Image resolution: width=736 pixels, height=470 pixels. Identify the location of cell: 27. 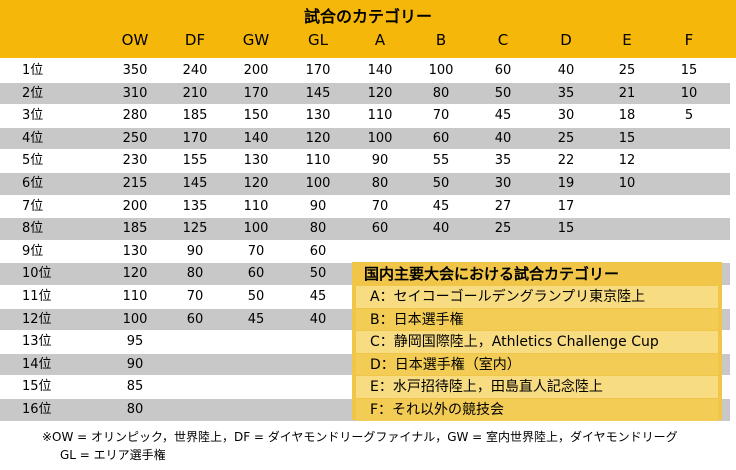
(503, 206).